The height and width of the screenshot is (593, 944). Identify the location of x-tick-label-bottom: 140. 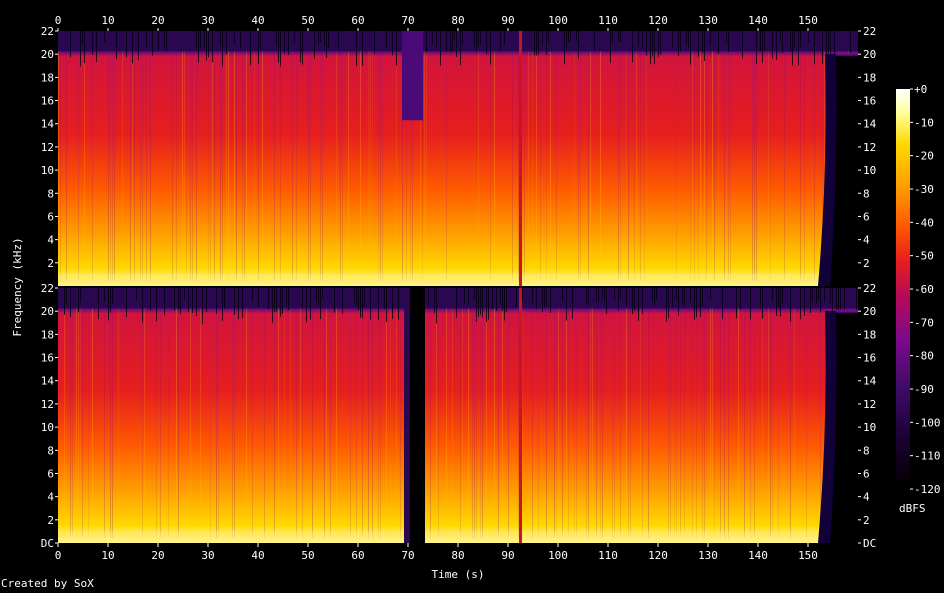
(758, 555).